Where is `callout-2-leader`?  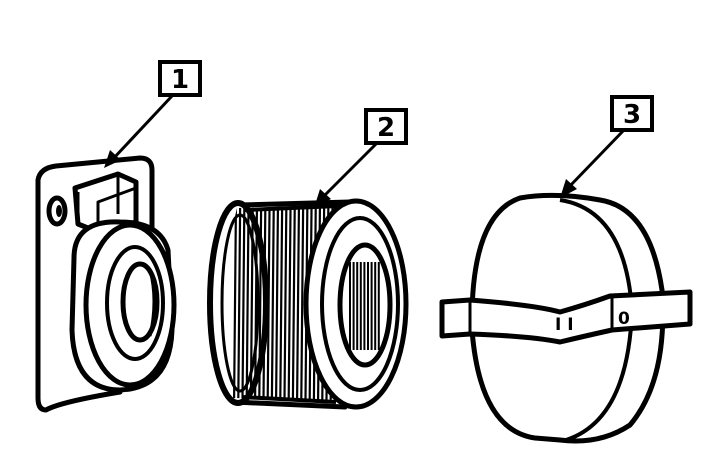 callout-2-leader is located at coordinates (350, 170).